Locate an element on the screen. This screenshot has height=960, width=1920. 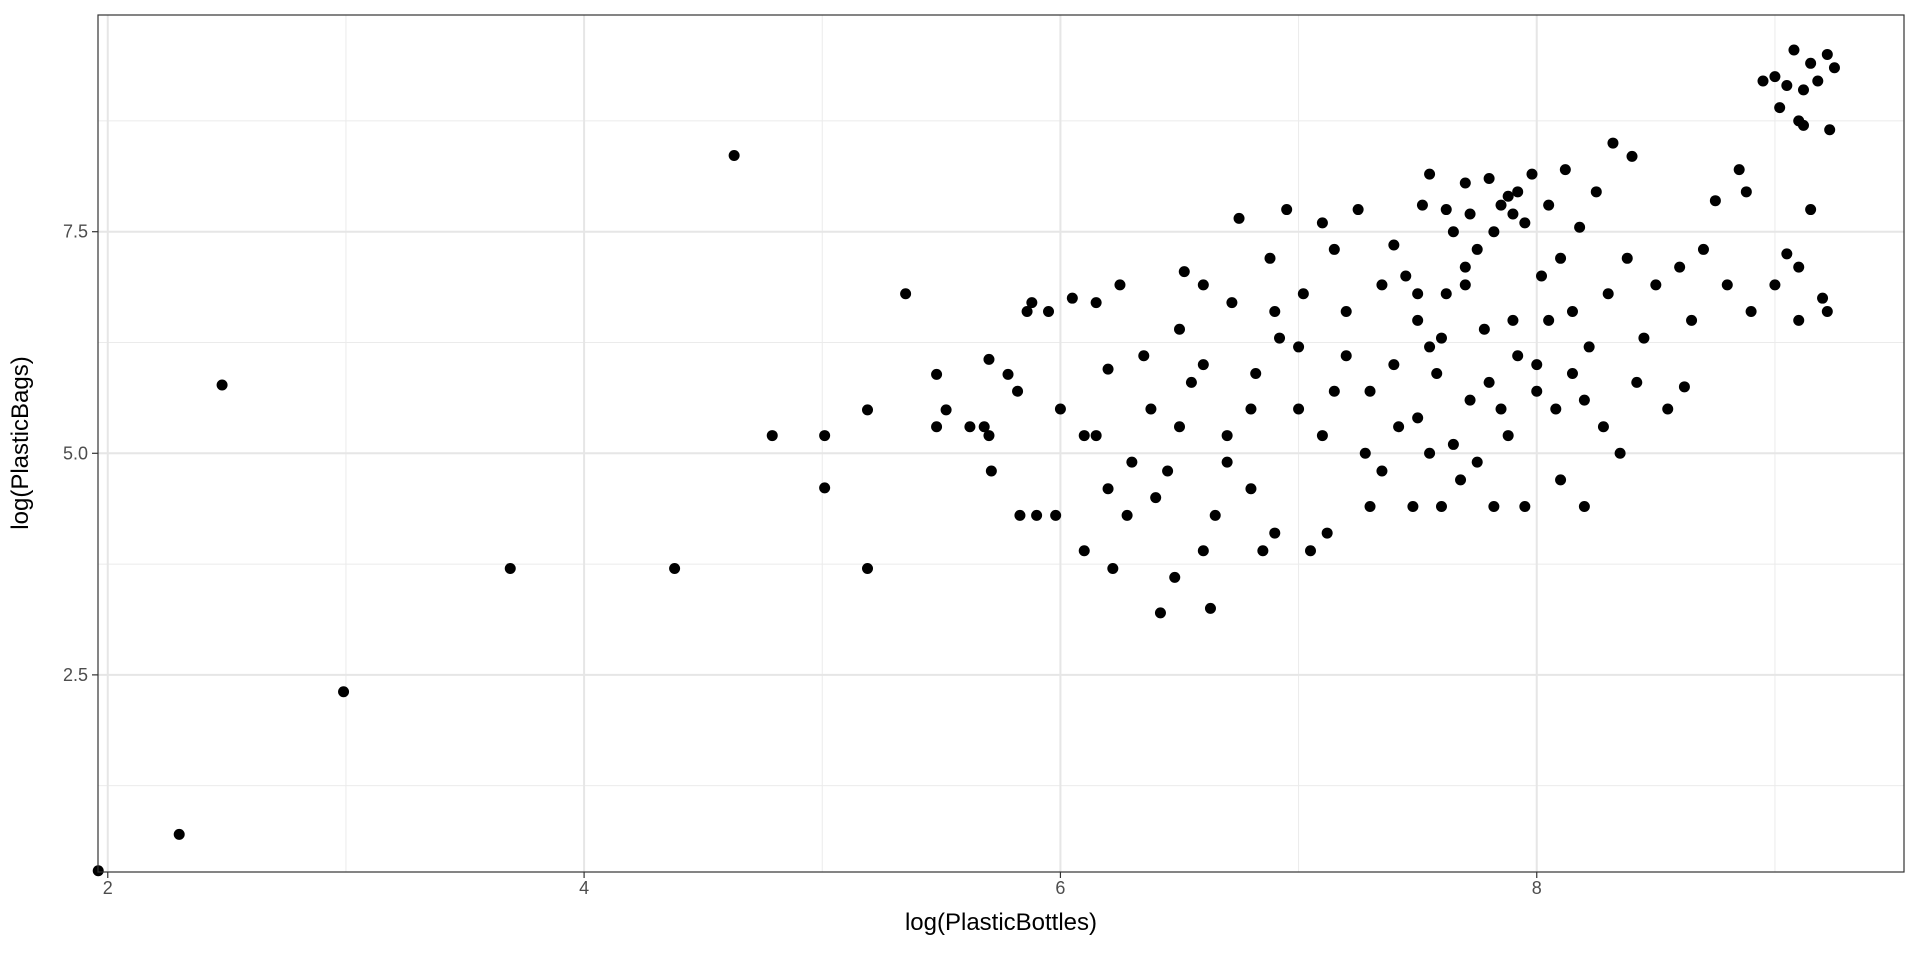
x-tick-label: 8 is located at coordinates (1537, 888).